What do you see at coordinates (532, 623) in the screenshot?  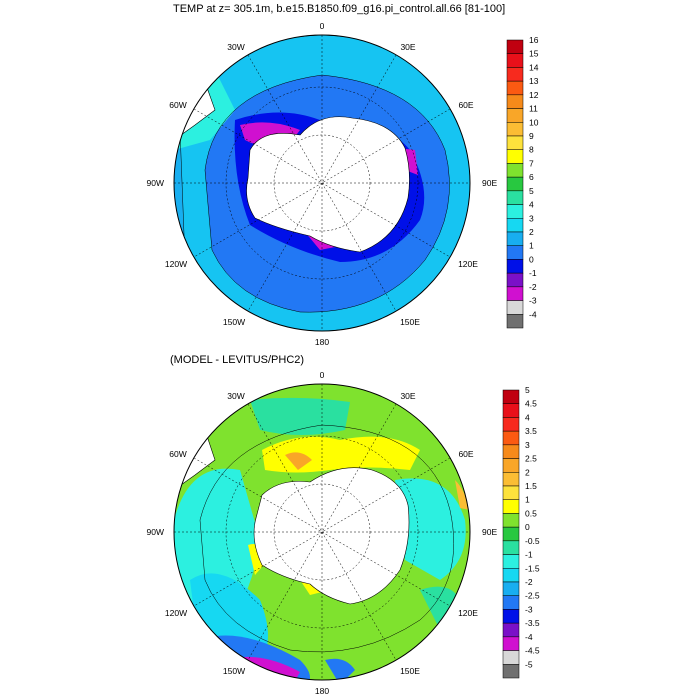 I see `bottom-colorbar-label: -3.5` at bounding box center [532, 623].